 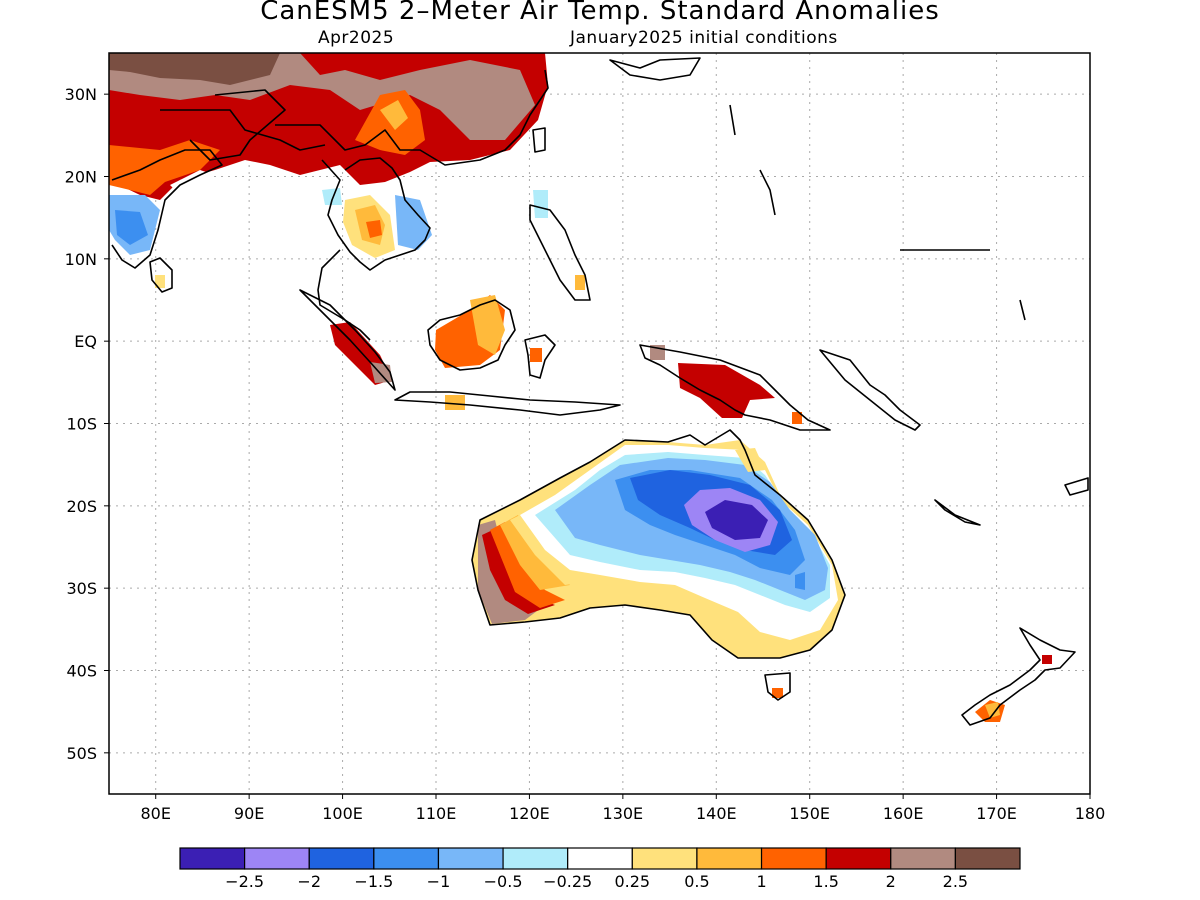 What do you see at coordinates (81, 588) in the screenshot?
I see `lat-tick-label: 30S` at bounding box center [81, 588].